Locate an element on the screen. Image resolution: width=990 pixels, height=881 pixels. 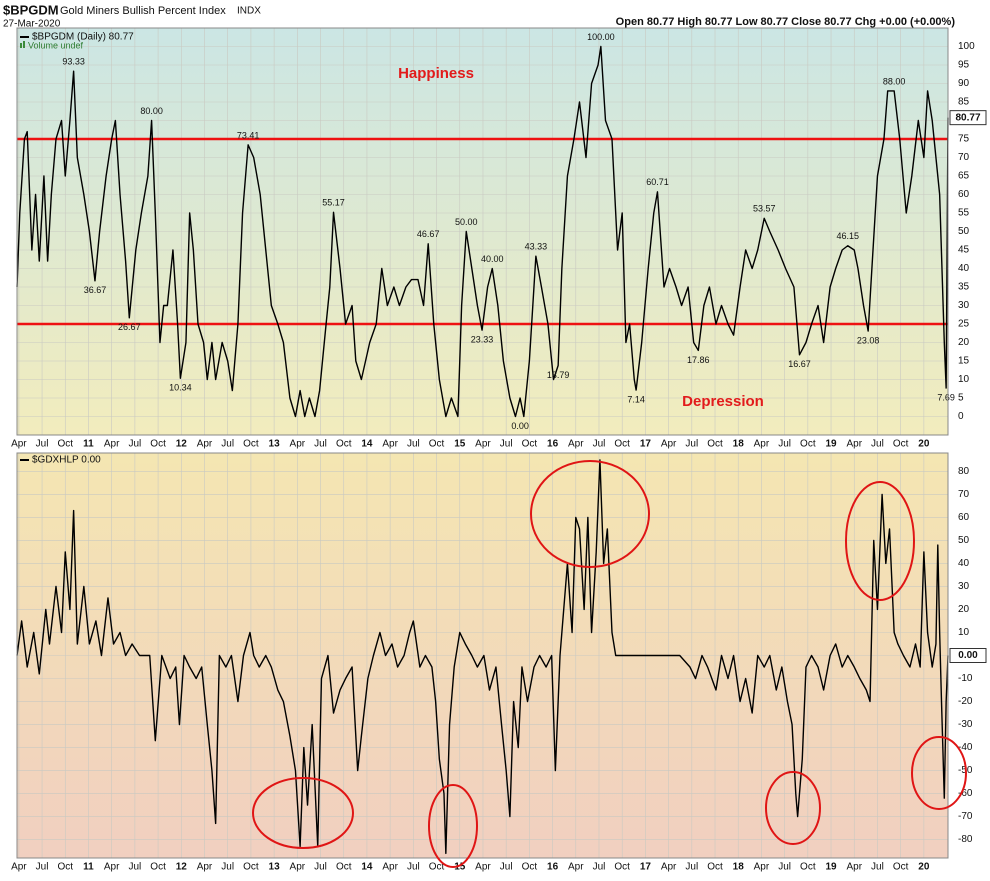
data-label: 46.15 is located at coordinates (847, 236).